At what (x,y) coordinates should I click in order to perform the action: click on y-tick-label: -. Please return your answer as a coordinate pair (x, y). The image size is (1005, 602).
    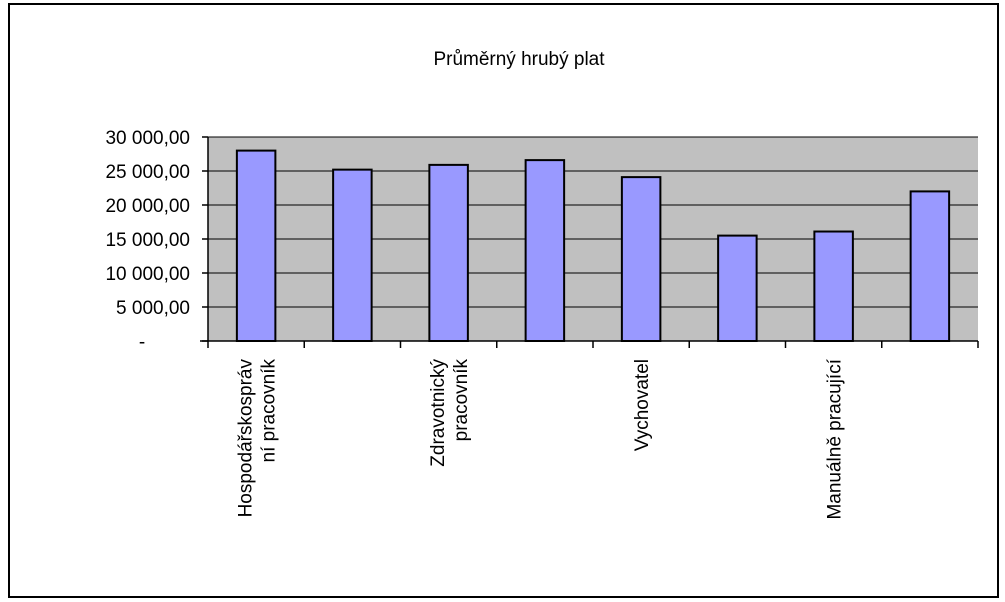
    Looking at the image, I should click on (142, 342).